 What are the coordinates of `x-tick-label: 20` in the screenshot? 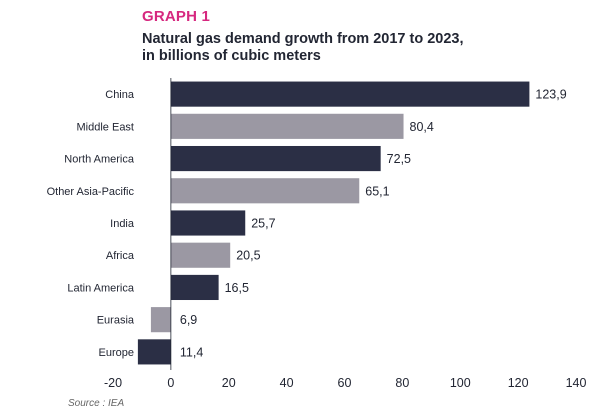 It's located at (229, 383).